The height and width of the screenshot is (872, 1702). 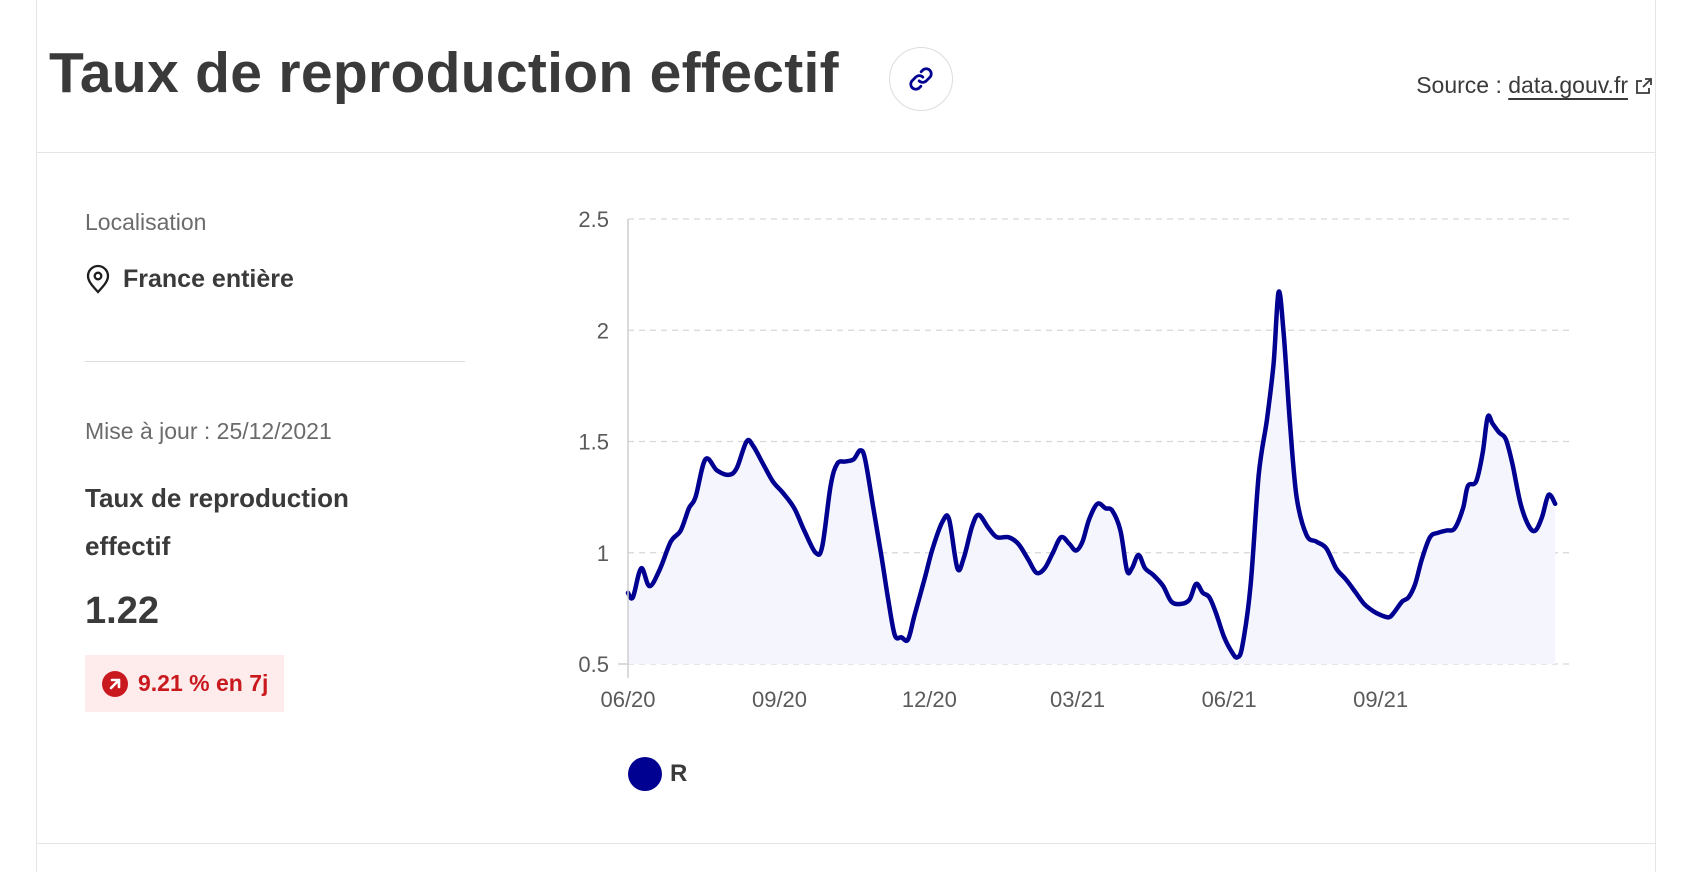 I want to click on trend-badge: 9.21 % en 7j, so click(x=185, y=683).